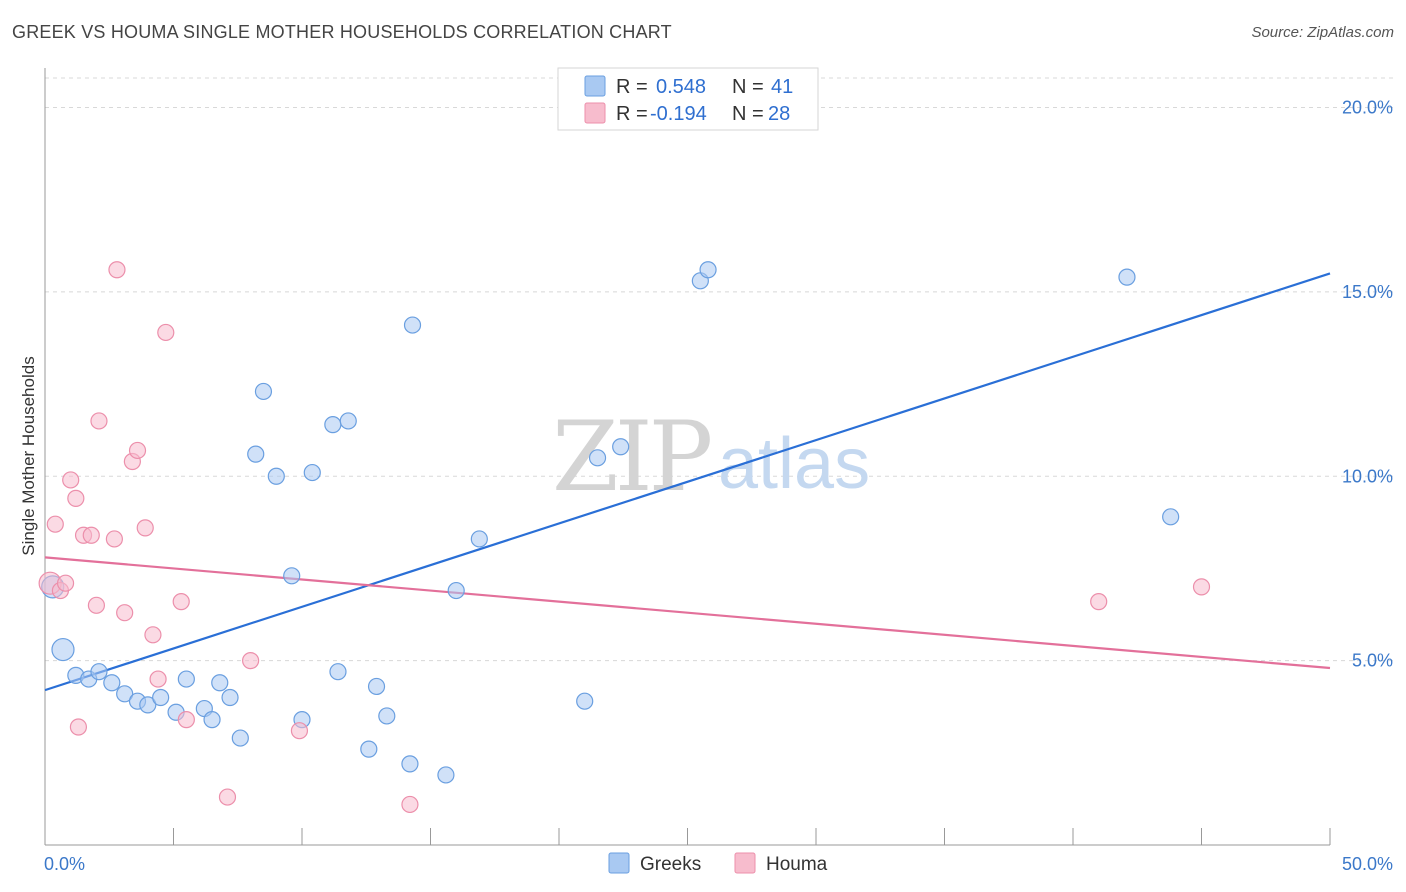  What do you see at coordinates (1367, 476) in the screenshot?
I see `y-tick-label: 10.0%` at bounding box center [1367, 476].